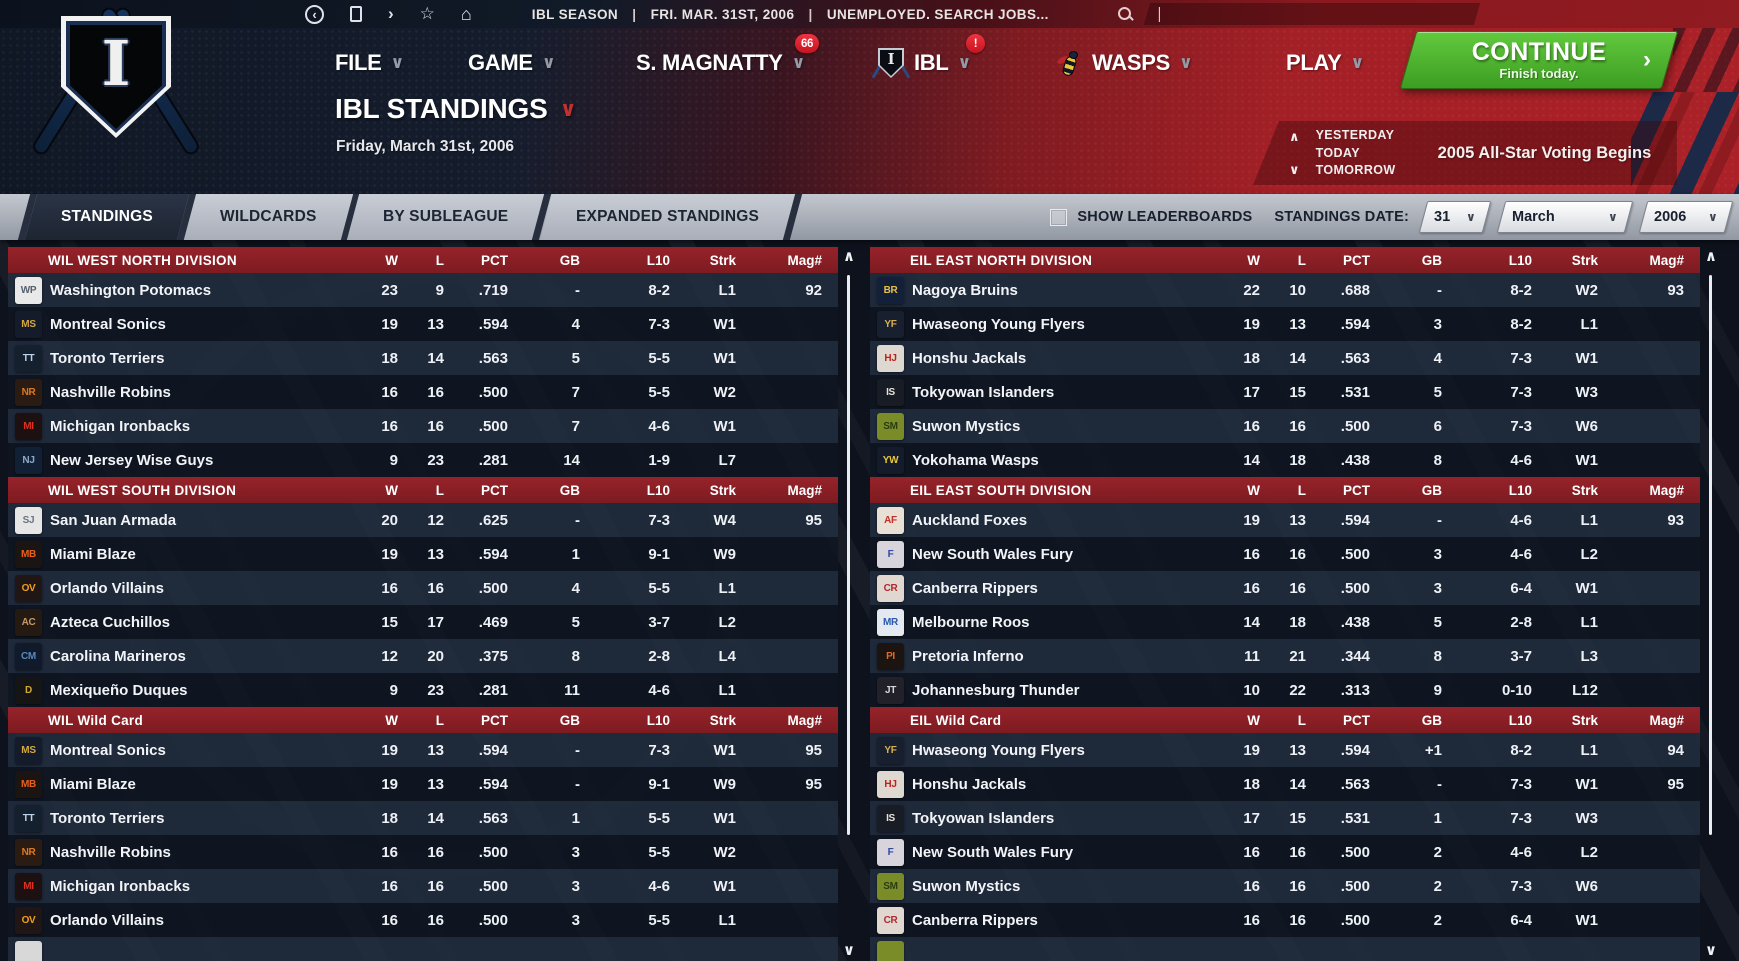 Image resolution: width=1739 pixels, height=961 pixels. What do you see at coordinates (1544, 152) in the screenshot?
I see `news-ticker: 2005 All-Star Voting Begins` at bounding box center [1544, 152].